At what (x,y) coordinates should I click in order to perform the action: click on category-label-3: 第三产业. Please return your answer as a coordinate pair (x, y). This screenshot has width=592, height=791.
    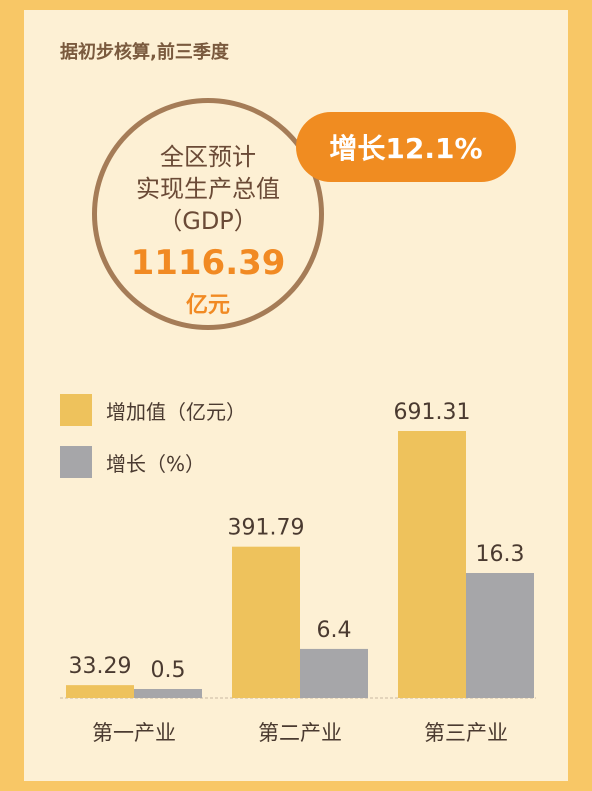
    Looking at the image, I should click on (466, 733).